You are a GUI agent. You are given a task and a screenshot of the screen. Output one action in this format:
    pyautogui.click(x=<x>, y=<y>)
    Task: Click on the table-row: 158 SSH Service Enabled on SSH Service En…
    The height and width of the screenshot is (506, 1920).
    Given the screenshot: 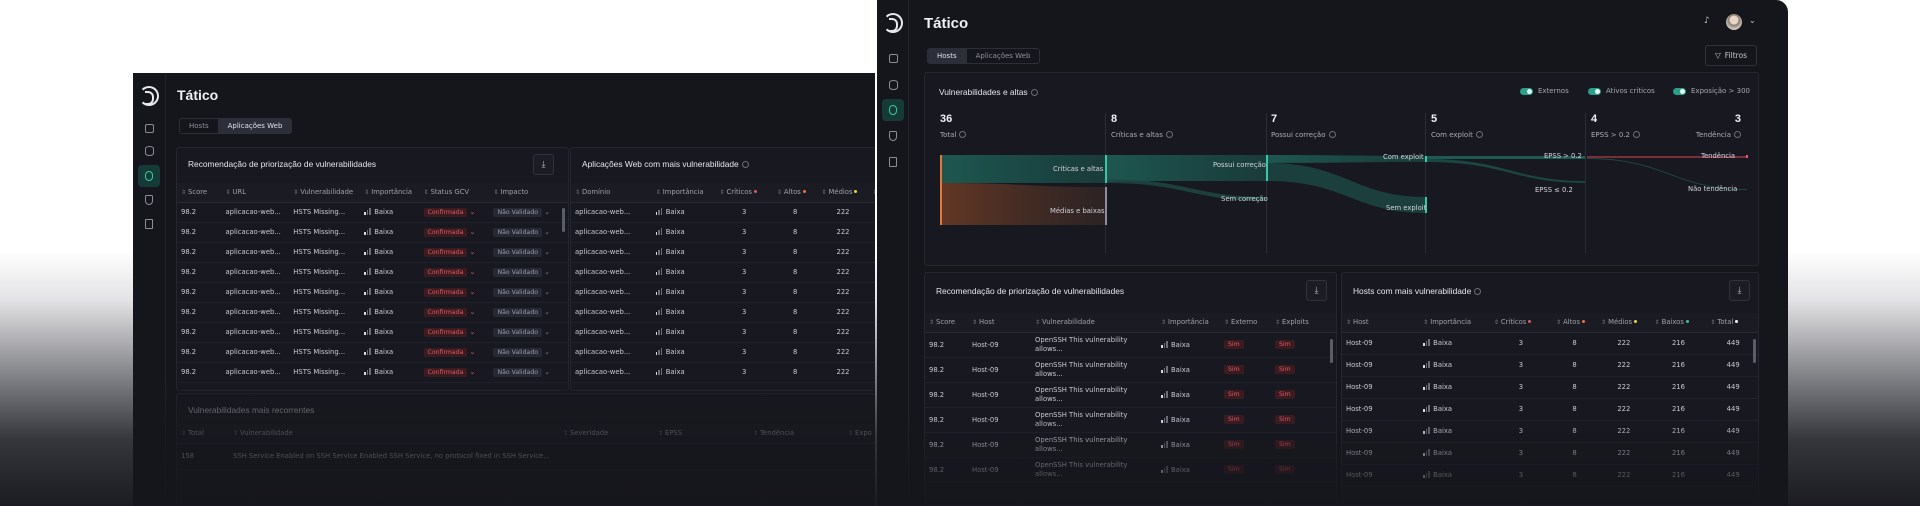 What is the action you would take?
    pyautogui.click(x=526, y=456)
    